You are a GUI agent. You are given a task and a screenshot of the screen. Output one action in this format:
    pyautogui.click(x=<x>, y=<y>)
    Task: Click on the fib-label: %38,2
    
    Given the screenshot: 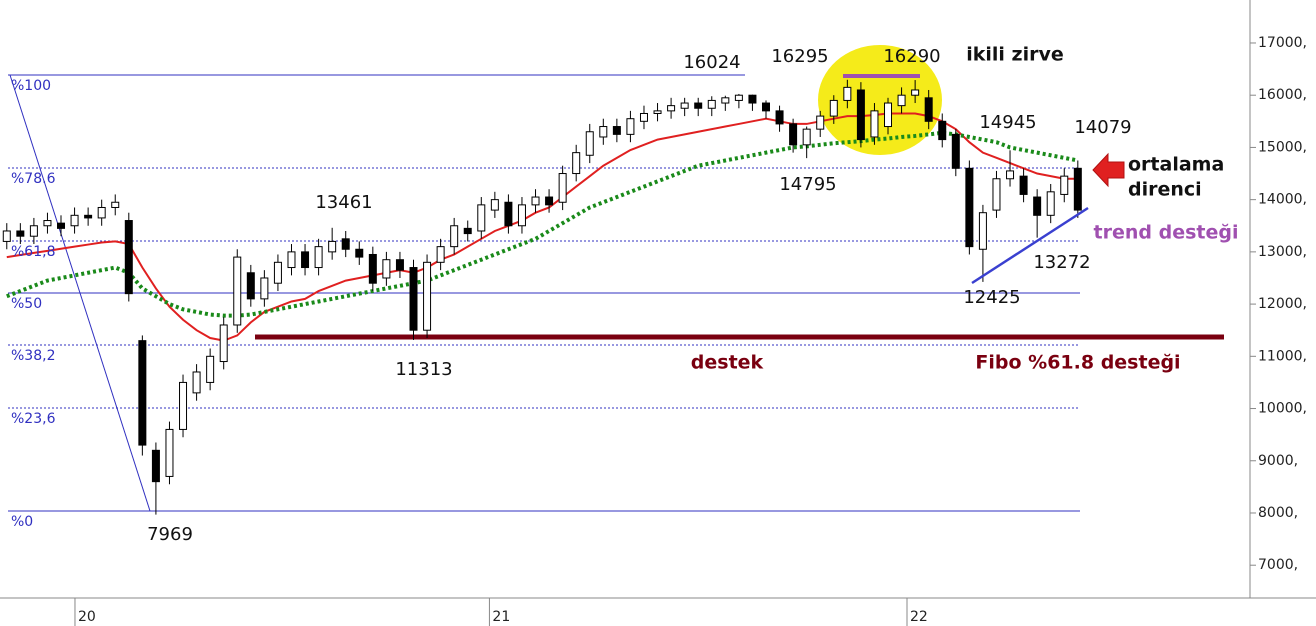 What is the action you would take?
    pyautogui.click(x=33, y=356)
    